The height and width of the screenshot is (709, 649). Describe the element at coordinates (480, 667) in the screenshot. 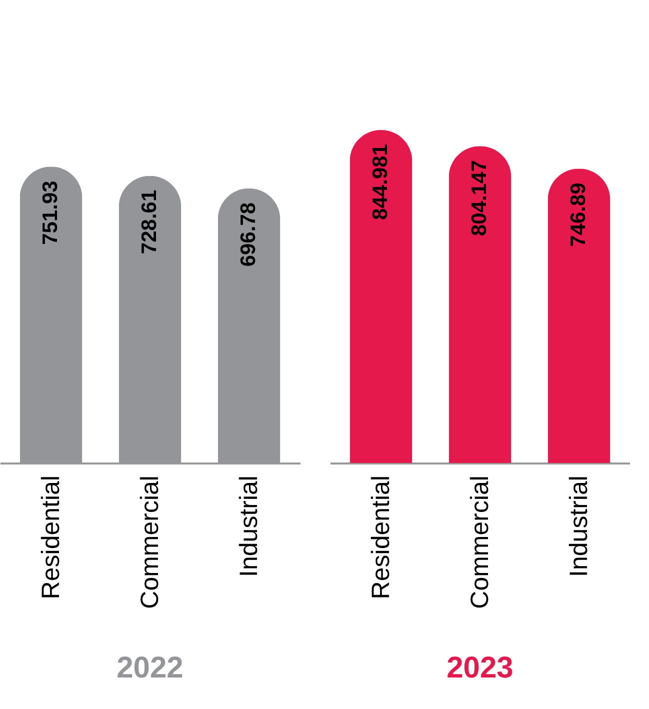

I see `text: 2023` at that location.